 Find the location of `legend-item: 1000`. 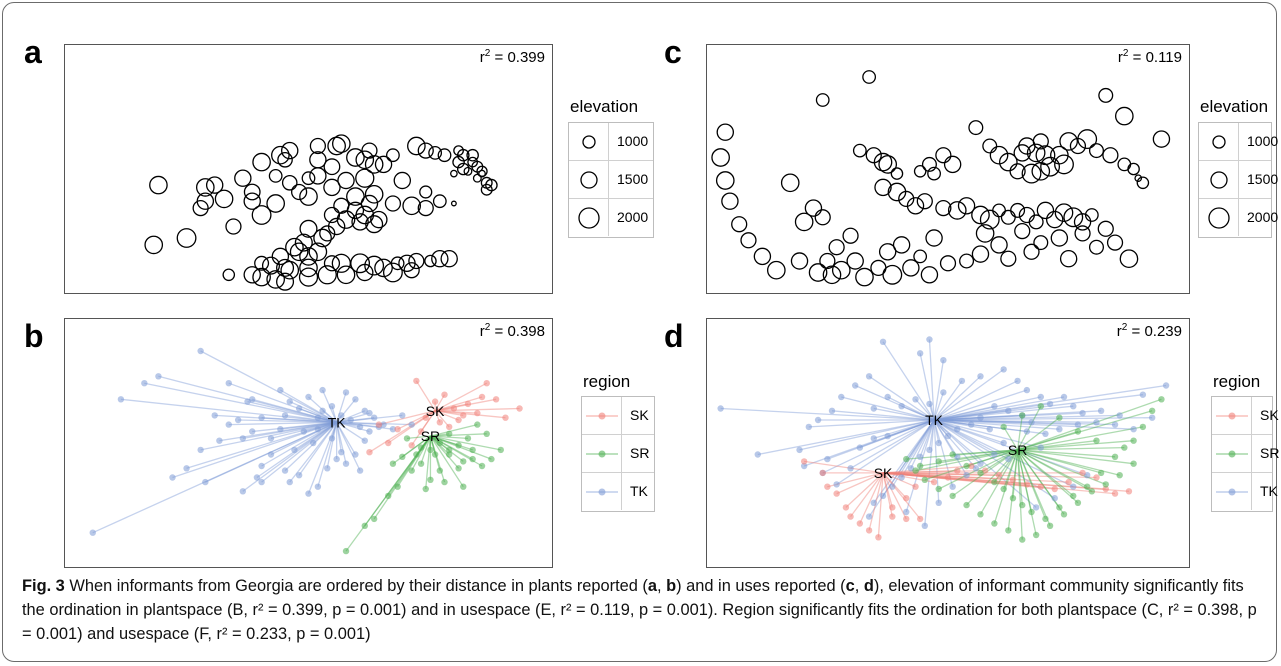

legend-item: 1000 is located at coordinates (1263, 141).